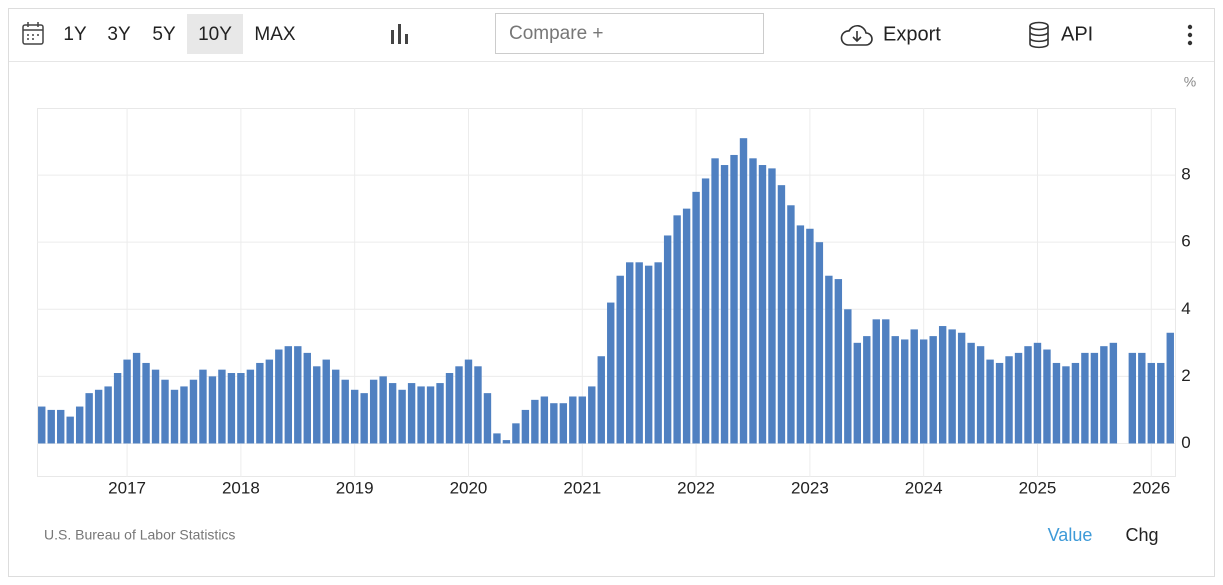 The height and width of the screenshot is (585, 1223). What do you see at coordinates (1141, 535) in the screenshot?
I see `view-toggle: Chg` at bounding box center [1141, 535].